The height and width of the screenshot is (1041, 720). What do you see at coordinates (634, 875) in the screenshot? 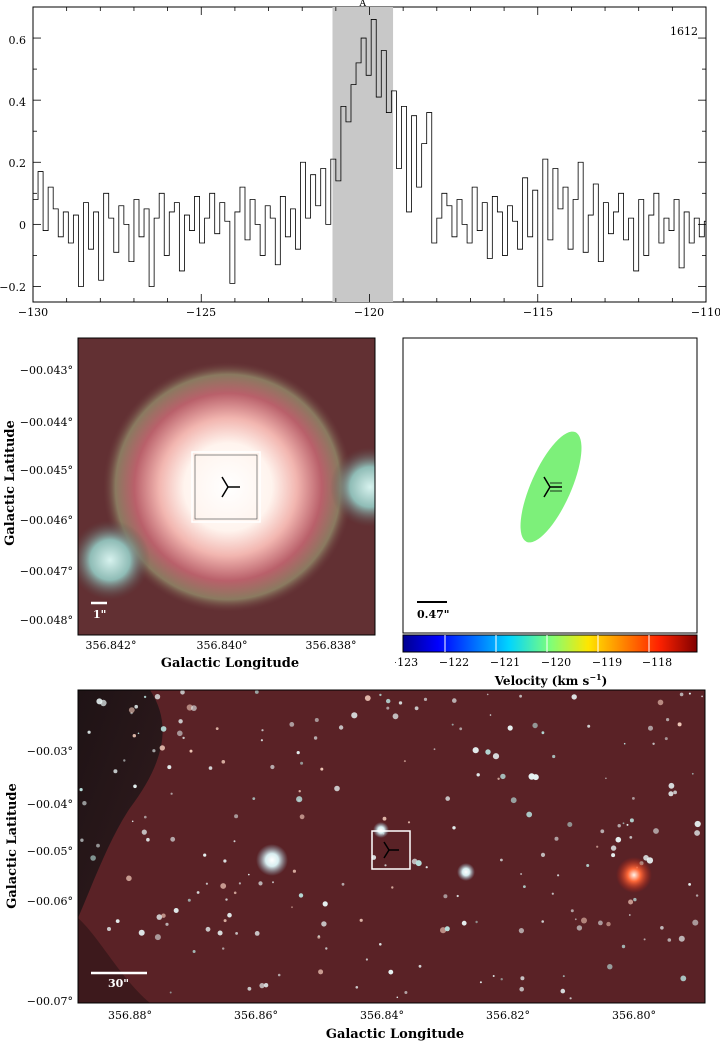
I see `red-star` at bounding box center [634, 875].